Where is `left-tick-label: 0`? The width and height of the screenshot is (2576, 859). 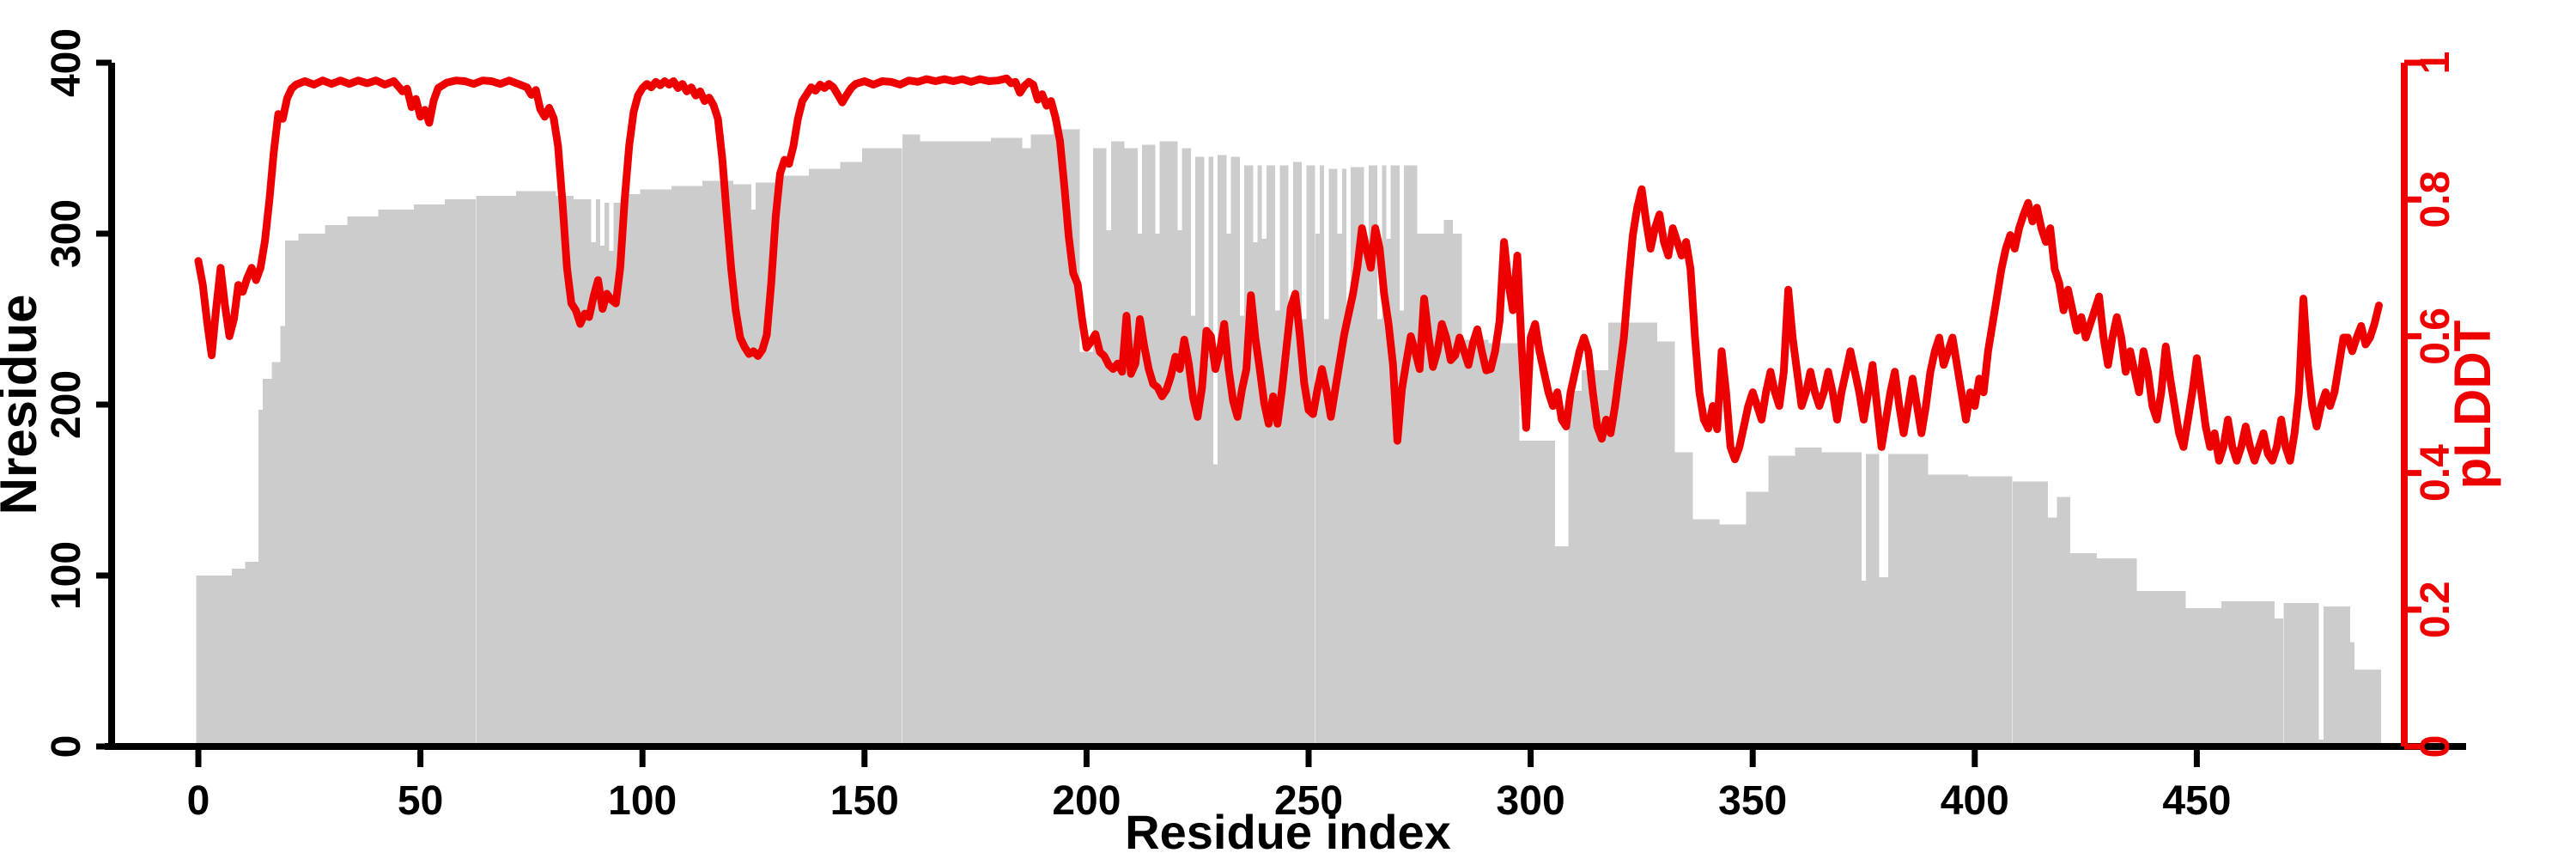 left-tick-label: 0 is located at coordinates (66, 747).